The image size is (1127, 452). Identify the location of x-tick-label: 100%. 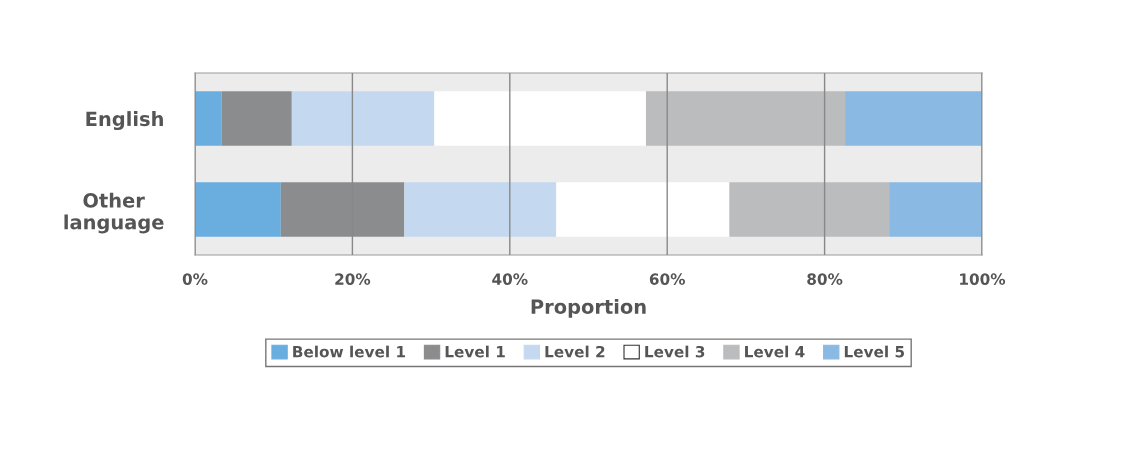
(983, 279).